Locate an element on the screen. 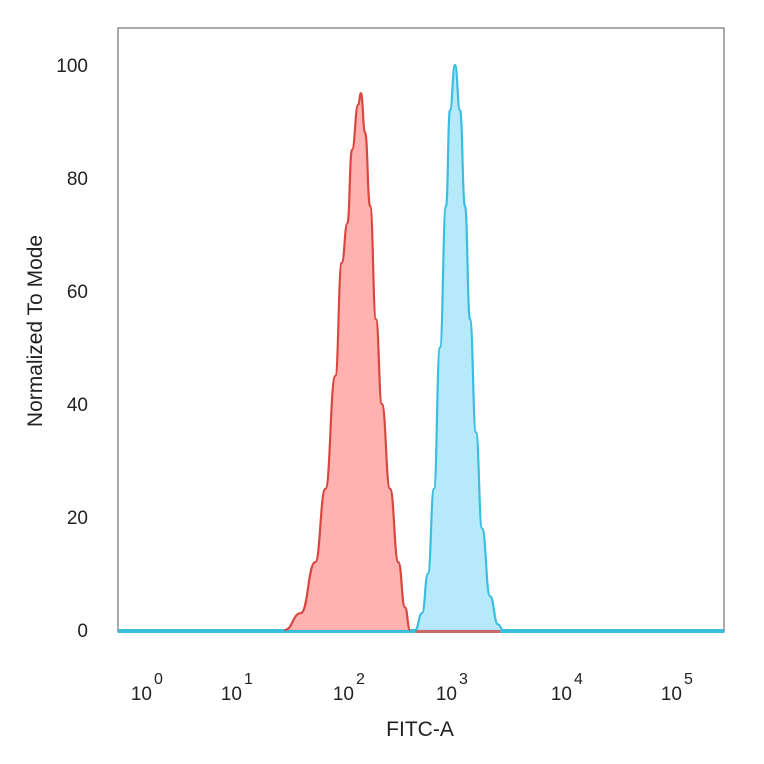  x-tick-exponent: 2 is located at coordinates (360, 679).